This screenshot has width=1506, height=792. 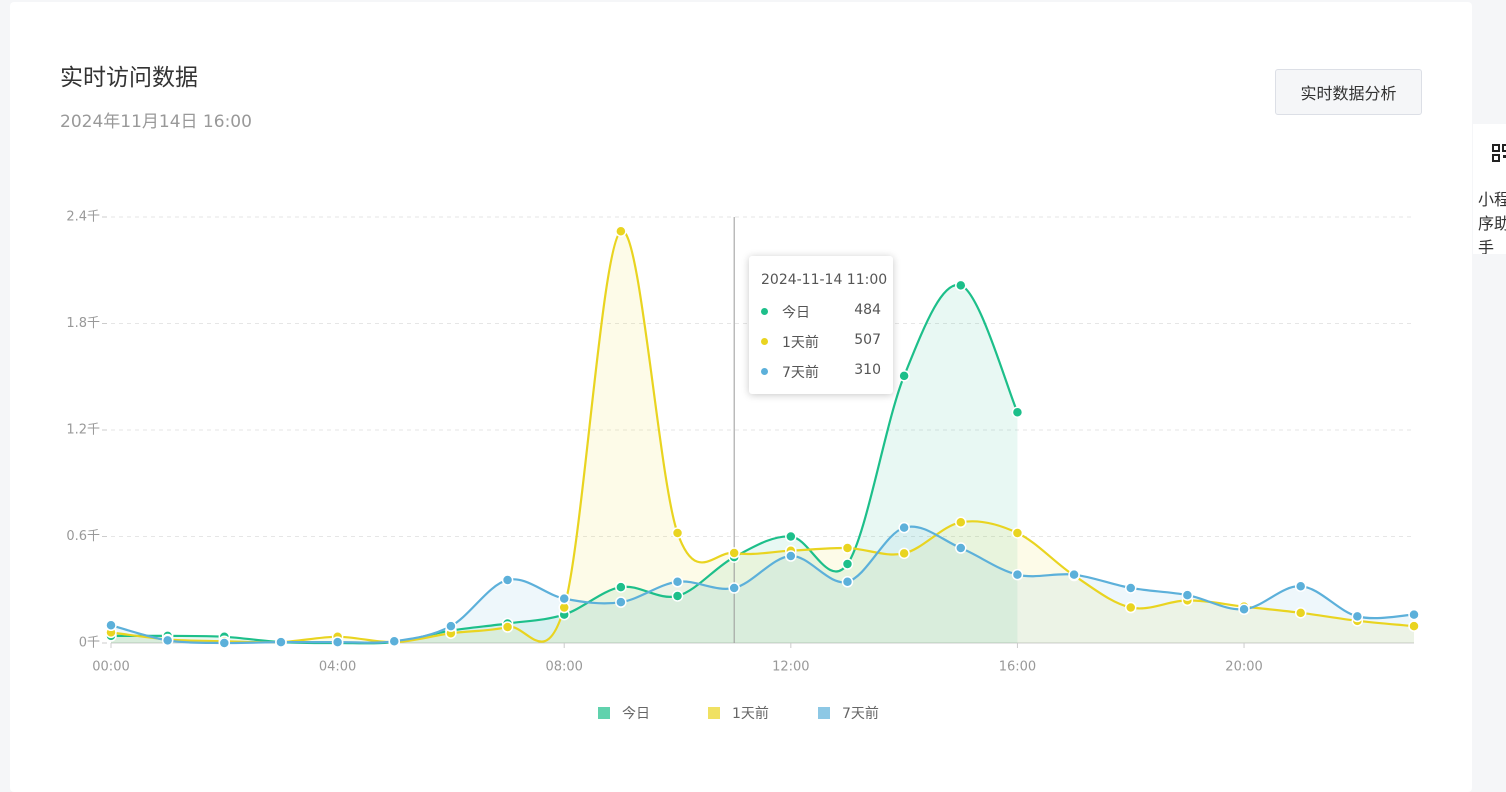 What do you see at coordinates (800, 343) in the screenshot?
I see `tooltip-name: 1天前` at bounding box center [800, 343].